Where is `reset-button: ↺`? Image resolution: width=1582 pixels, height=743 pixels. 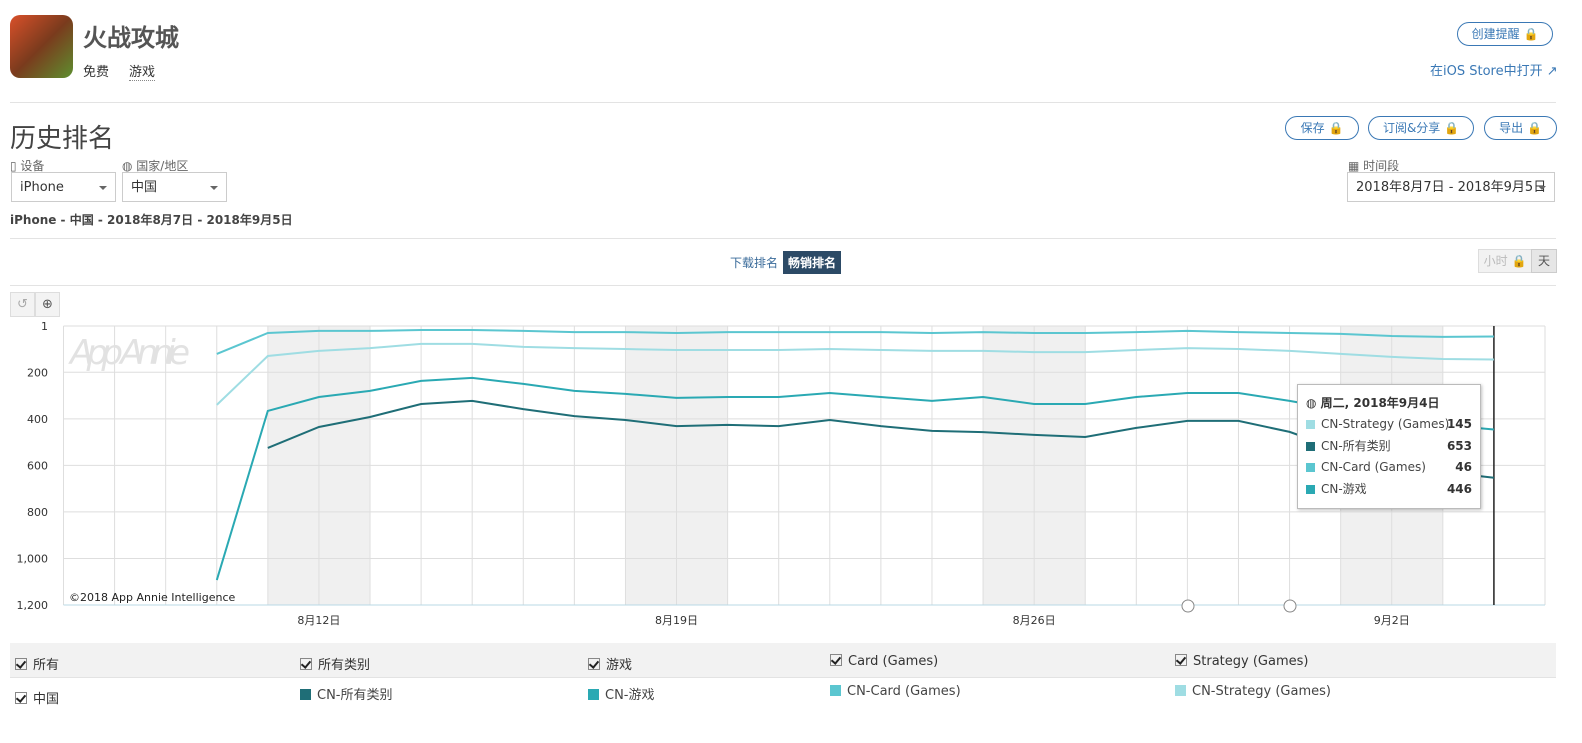 reset-button: ↺ is located at coordinates (22, 304).